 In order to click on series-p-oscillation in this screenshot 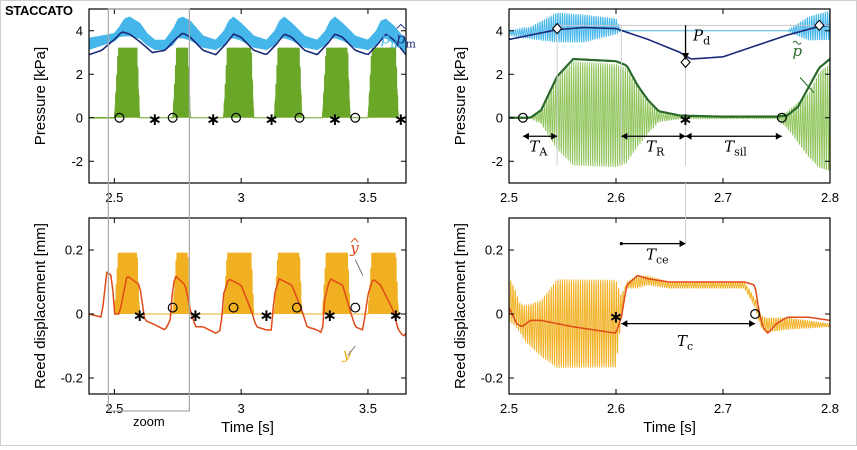, I will do `click(256, 83)`.